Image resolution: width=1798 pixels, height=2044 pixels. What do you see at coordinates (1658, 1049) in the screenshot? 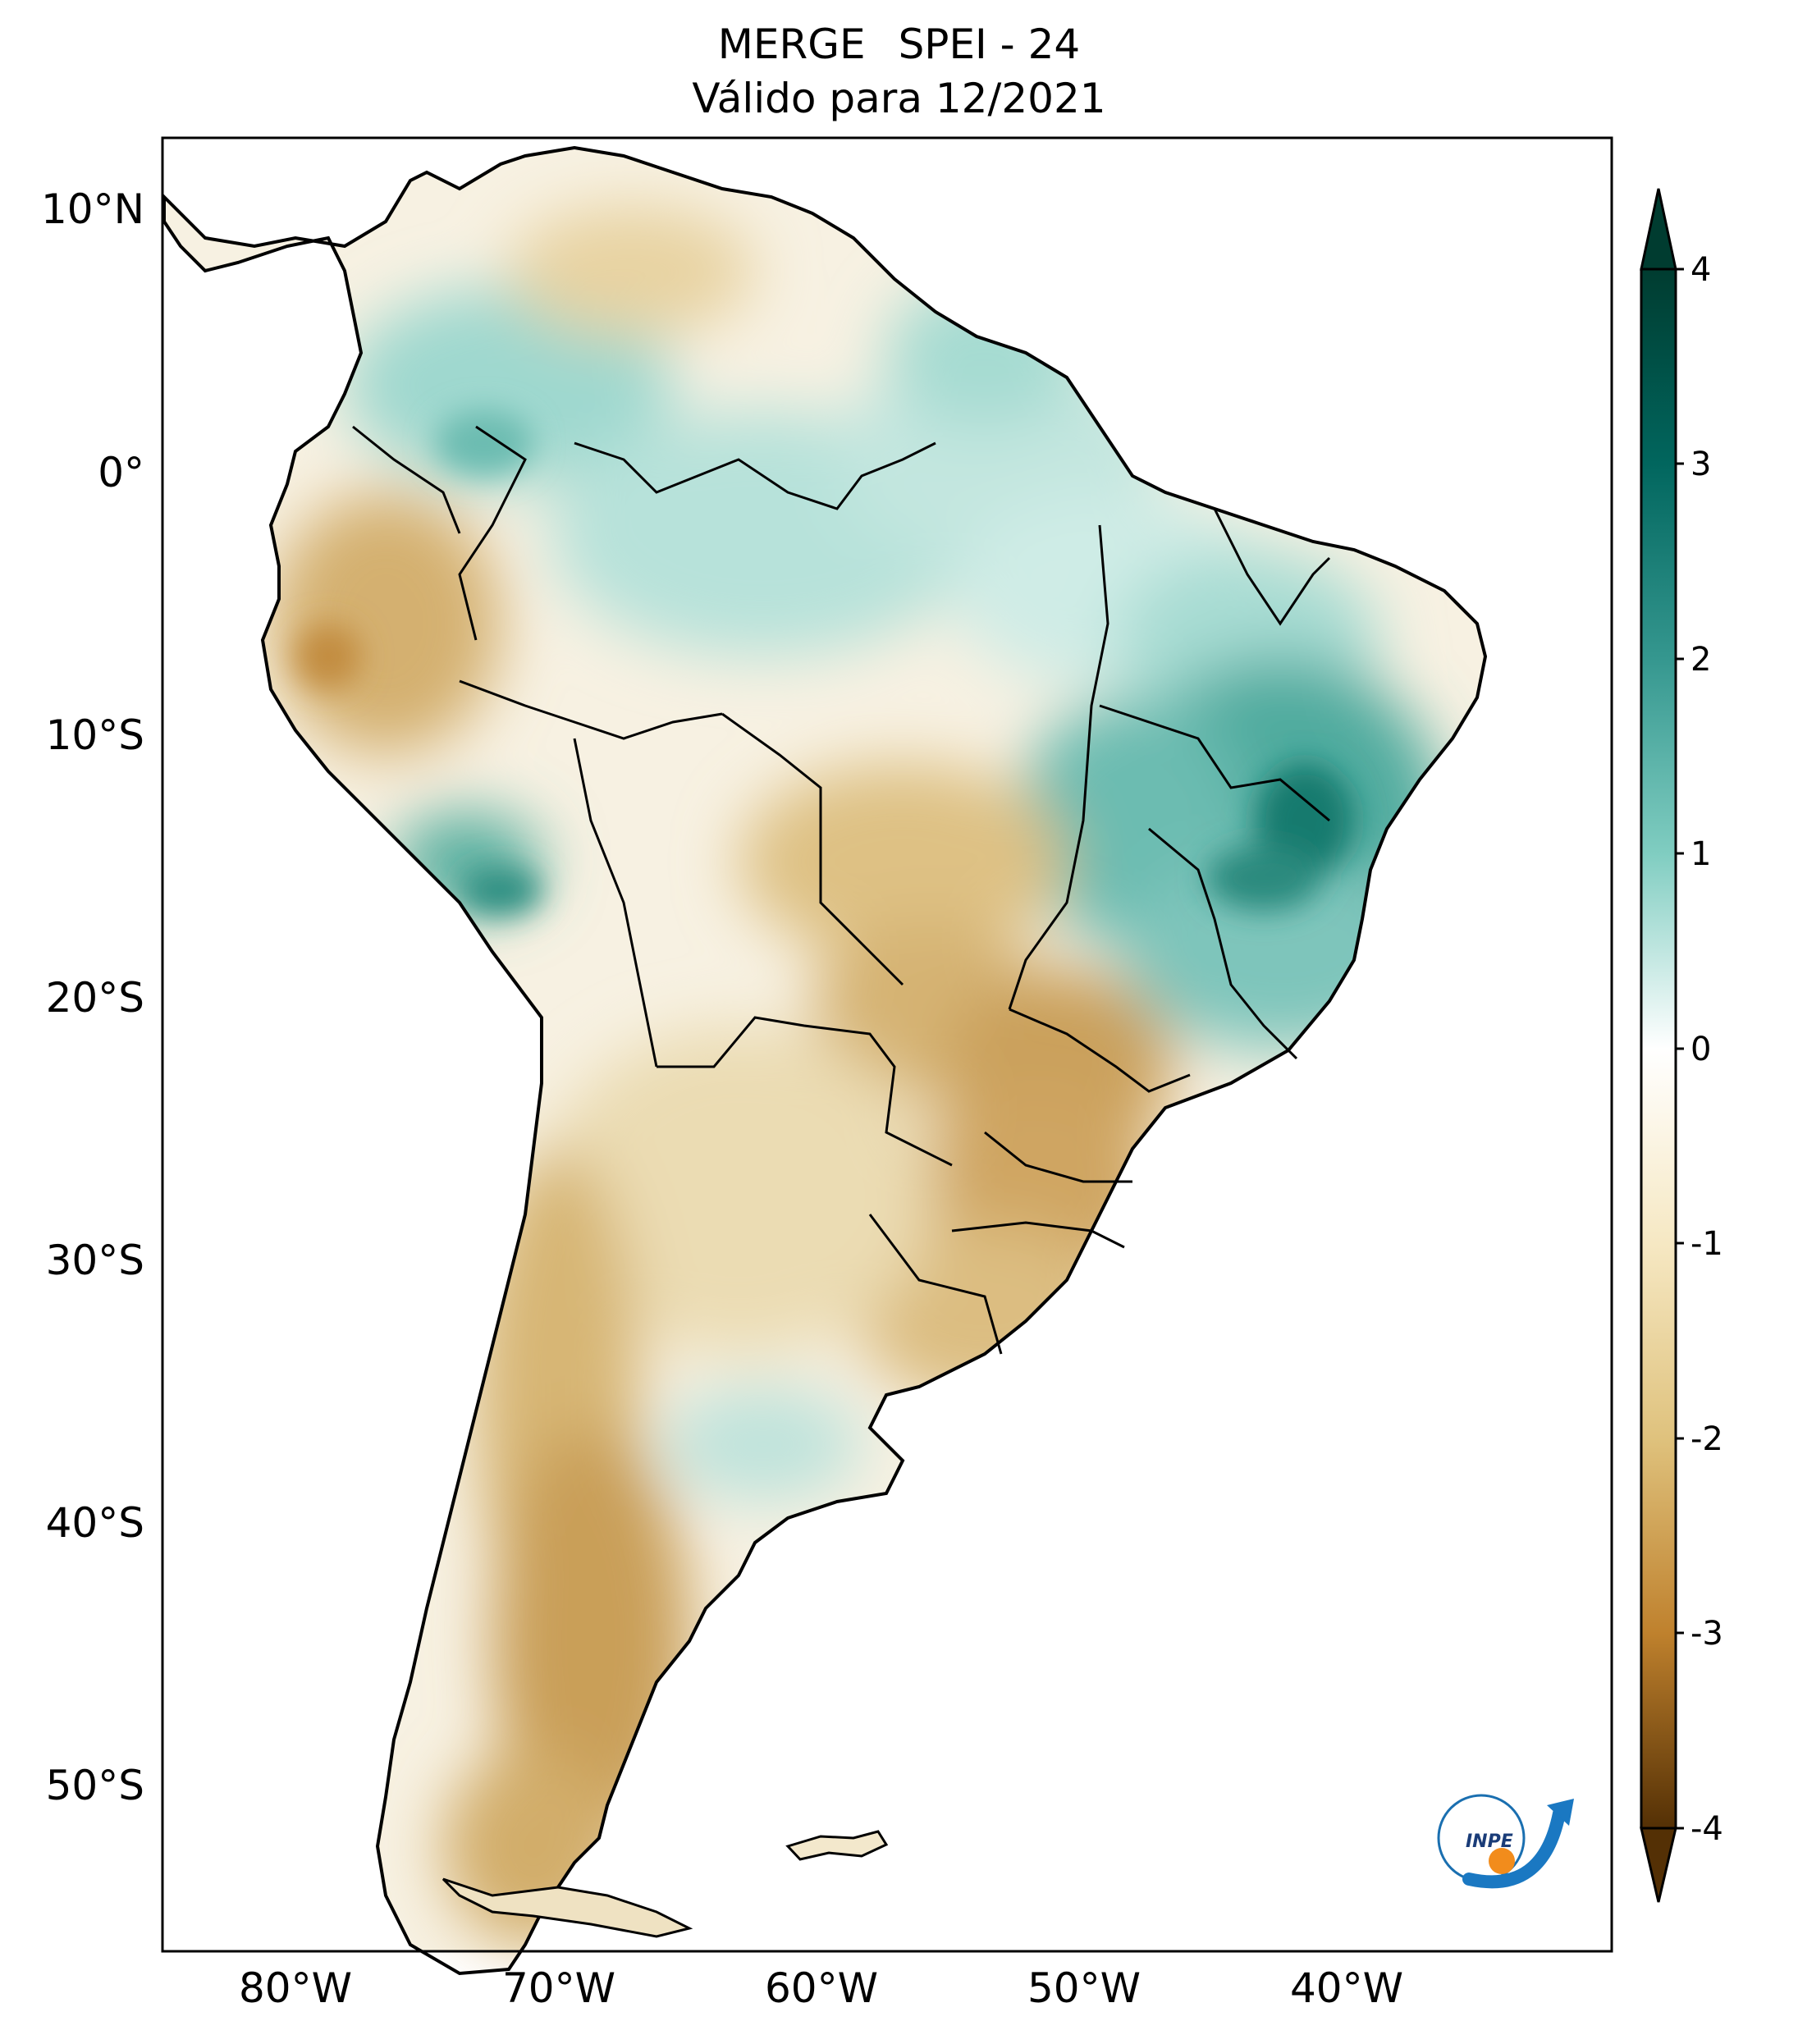
I see `colorbar-body` at bounding box center [1658, 1049].